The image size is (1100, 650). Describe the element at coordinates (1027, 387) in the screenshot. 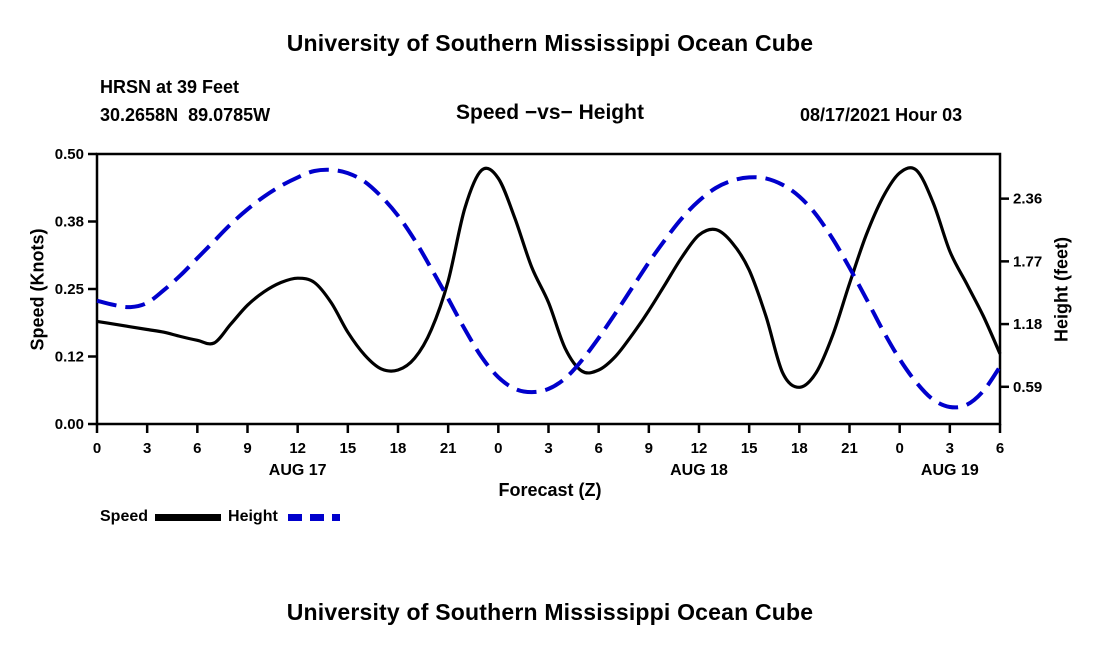

I see `right-tick-label: 0.59` at that location.